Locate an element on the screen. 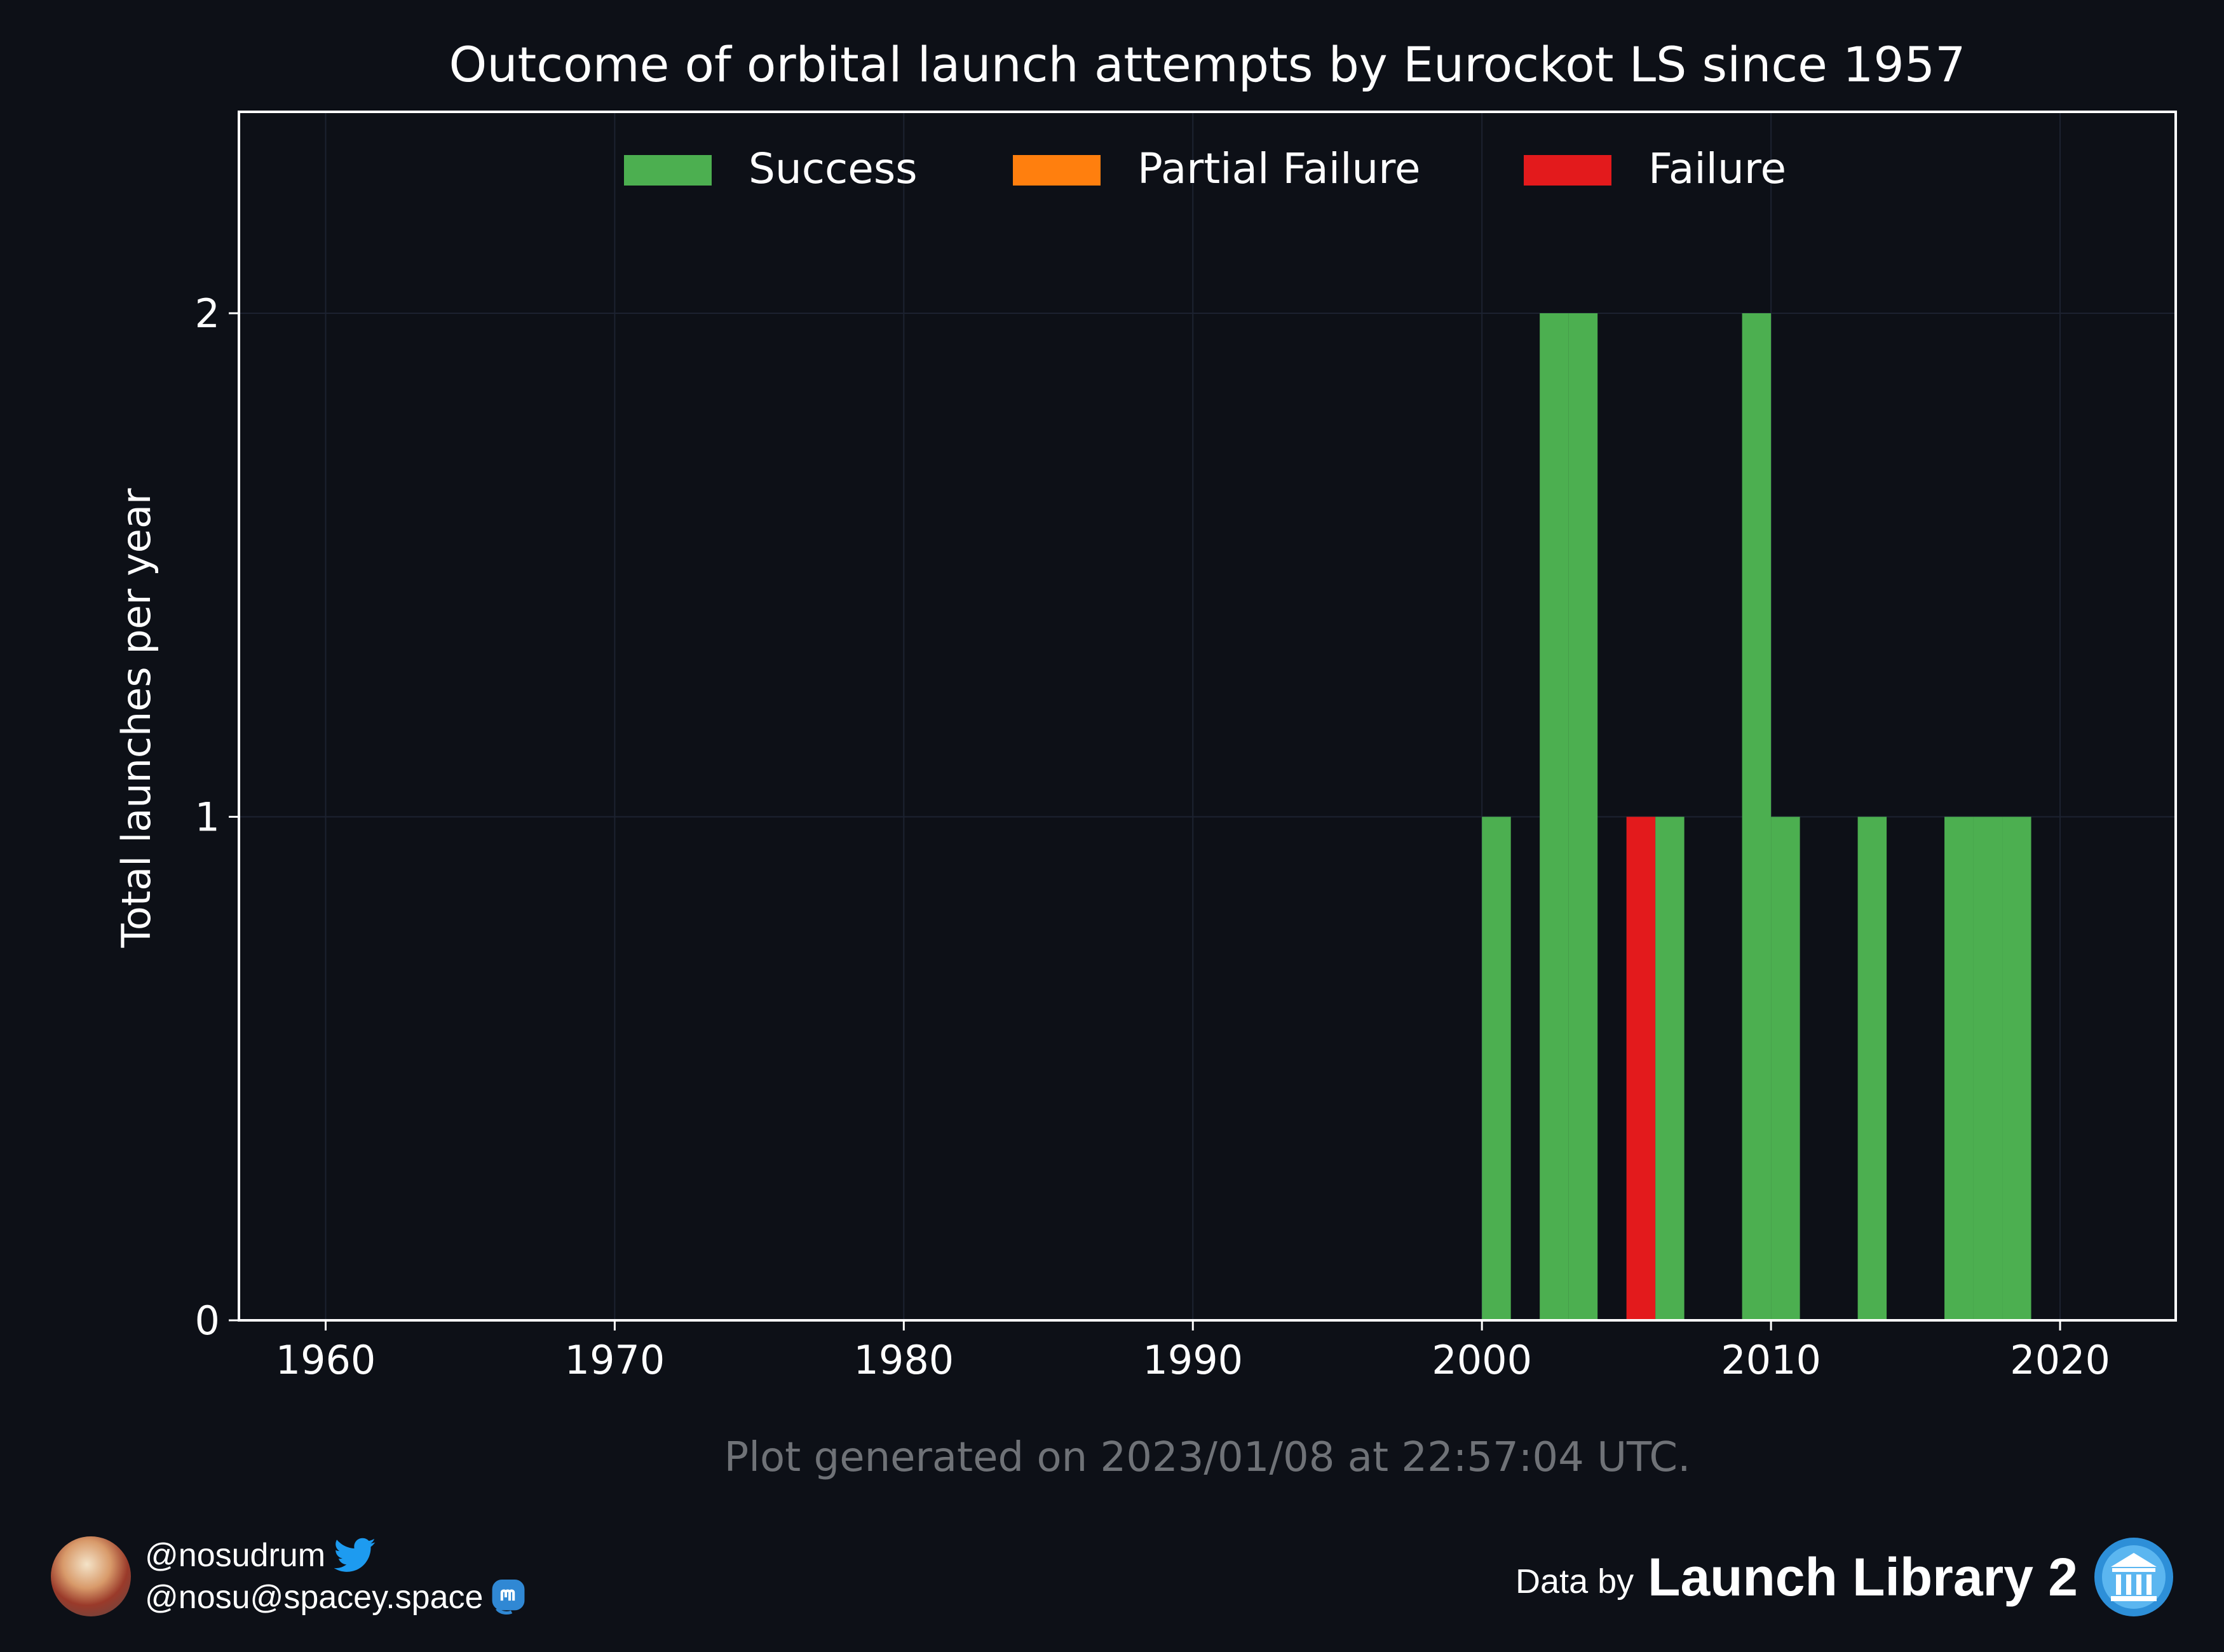  avatar is located at coordinates (91, 1576).